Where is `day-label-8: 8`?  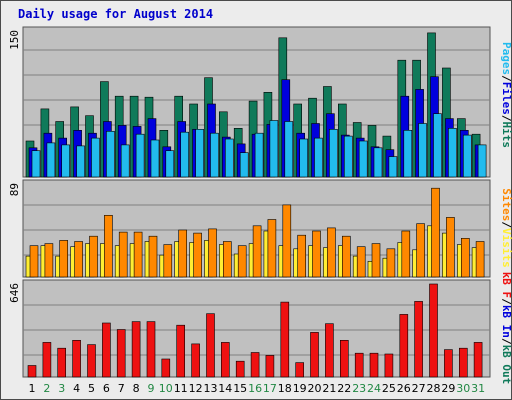
day-label-8: 8 is located at coordinates (136, 388).